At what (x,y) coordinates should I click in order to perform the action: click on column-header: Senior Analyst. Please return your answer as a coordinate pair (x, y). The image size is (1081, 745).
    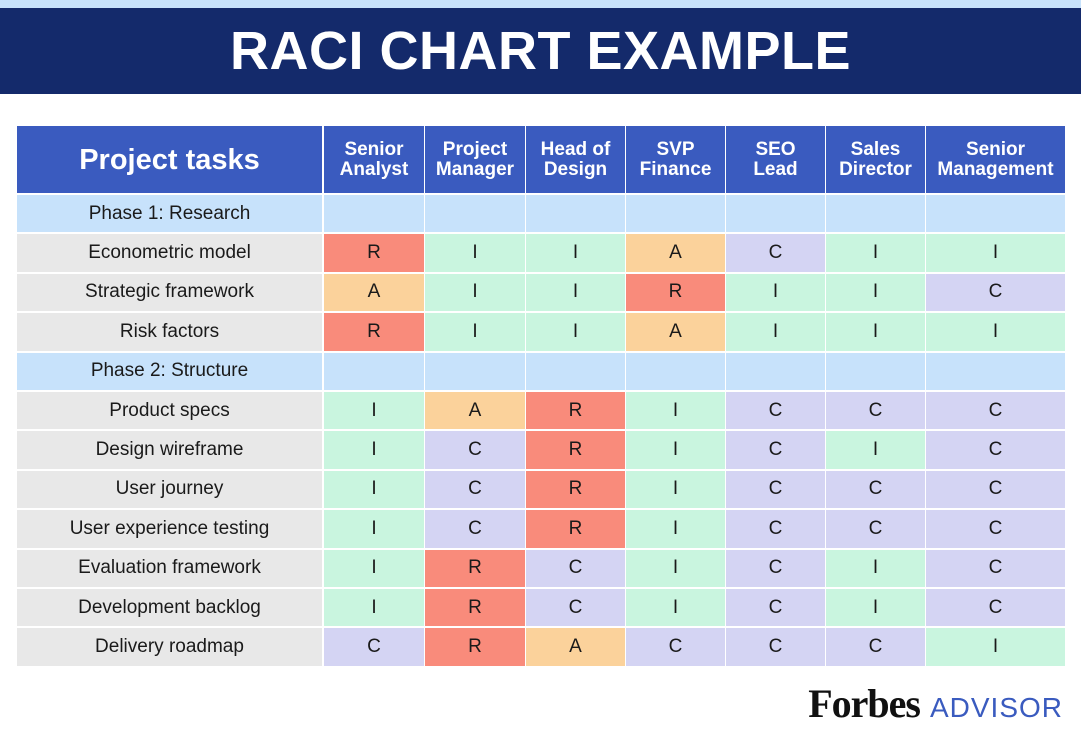
    Looking at the image, I should click on (374, 159).